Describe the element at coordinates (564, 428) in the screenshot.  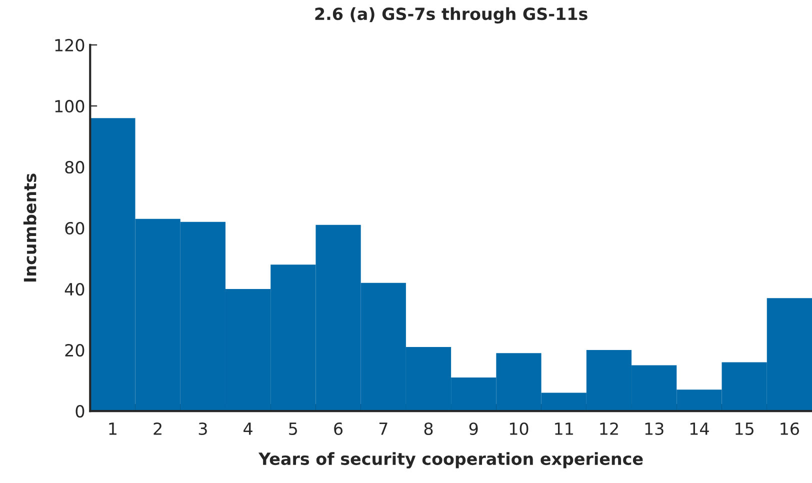
I see `x-tick-label: 11` at that location.